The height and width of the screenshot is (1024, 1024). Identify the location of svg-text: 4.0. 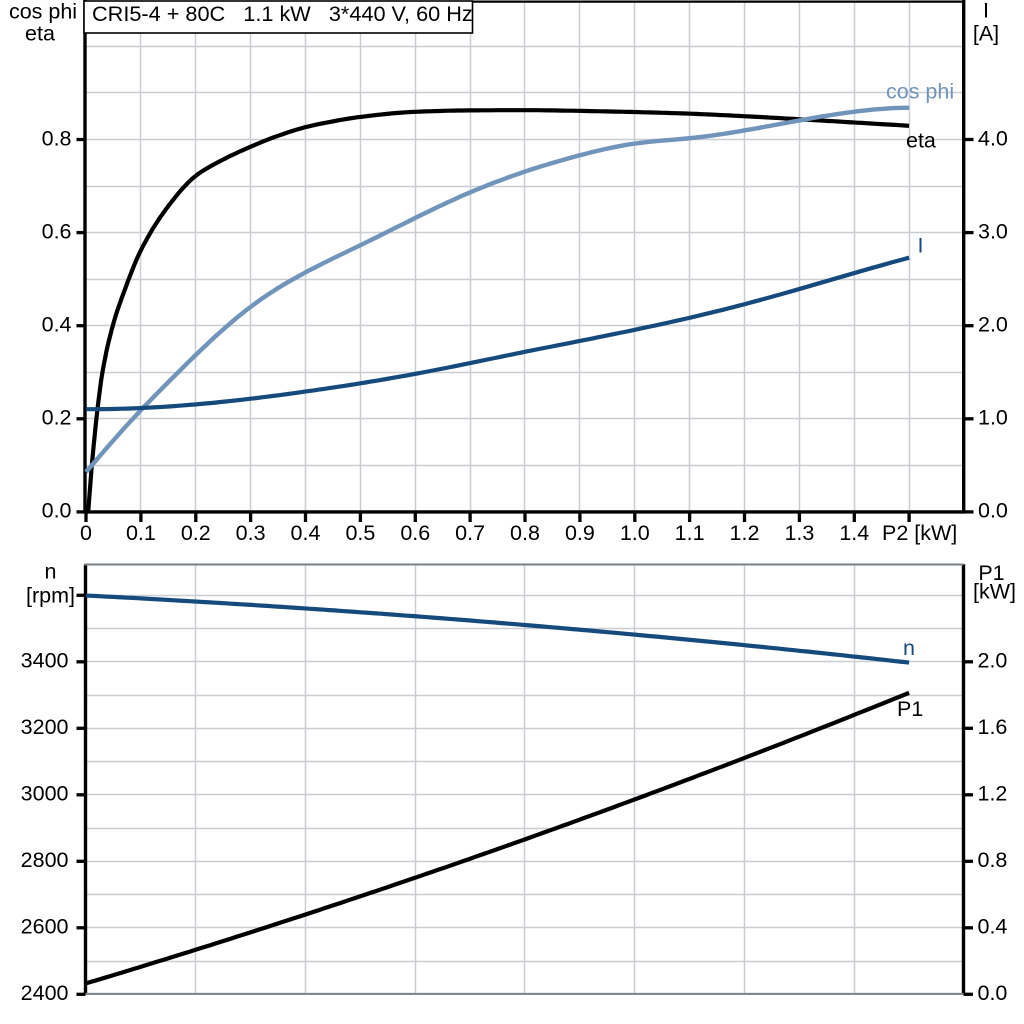
(993, 138).